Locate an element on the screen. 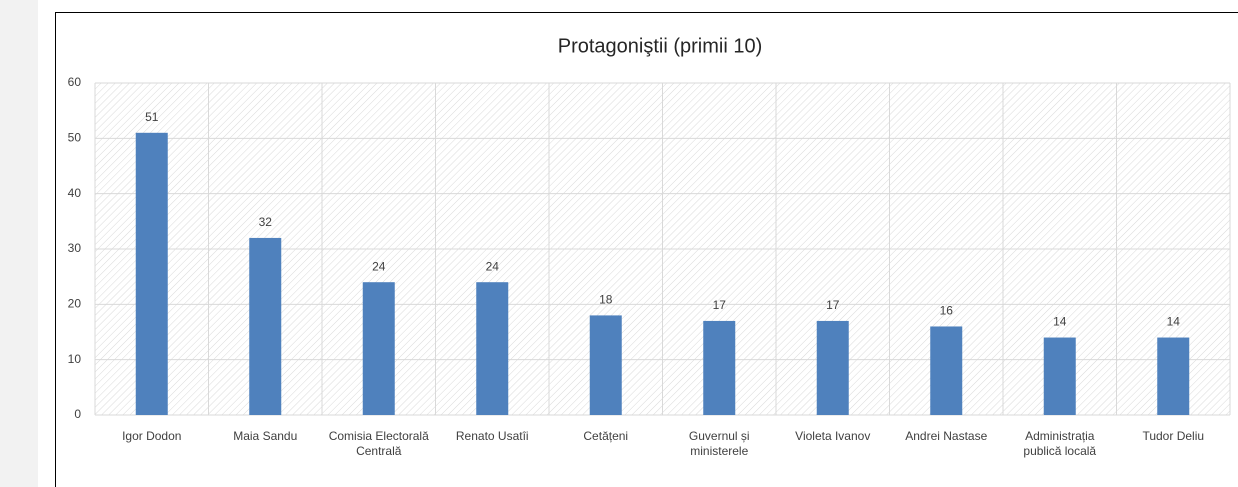 The image size is (1238, 487). x-tick-label: Renato Usatîi is located at coordinates (492, 436).